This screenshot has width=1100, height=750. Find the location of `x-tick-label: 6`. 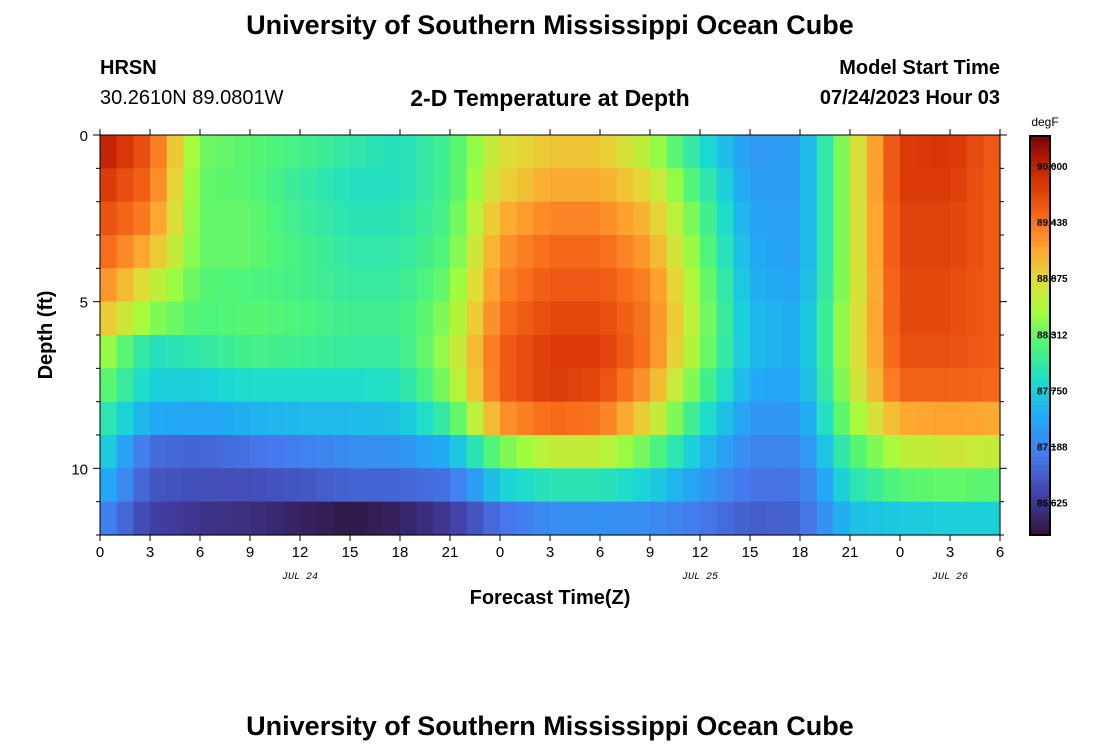

x-tick-label: 6 is located at coordinates (600, 552).